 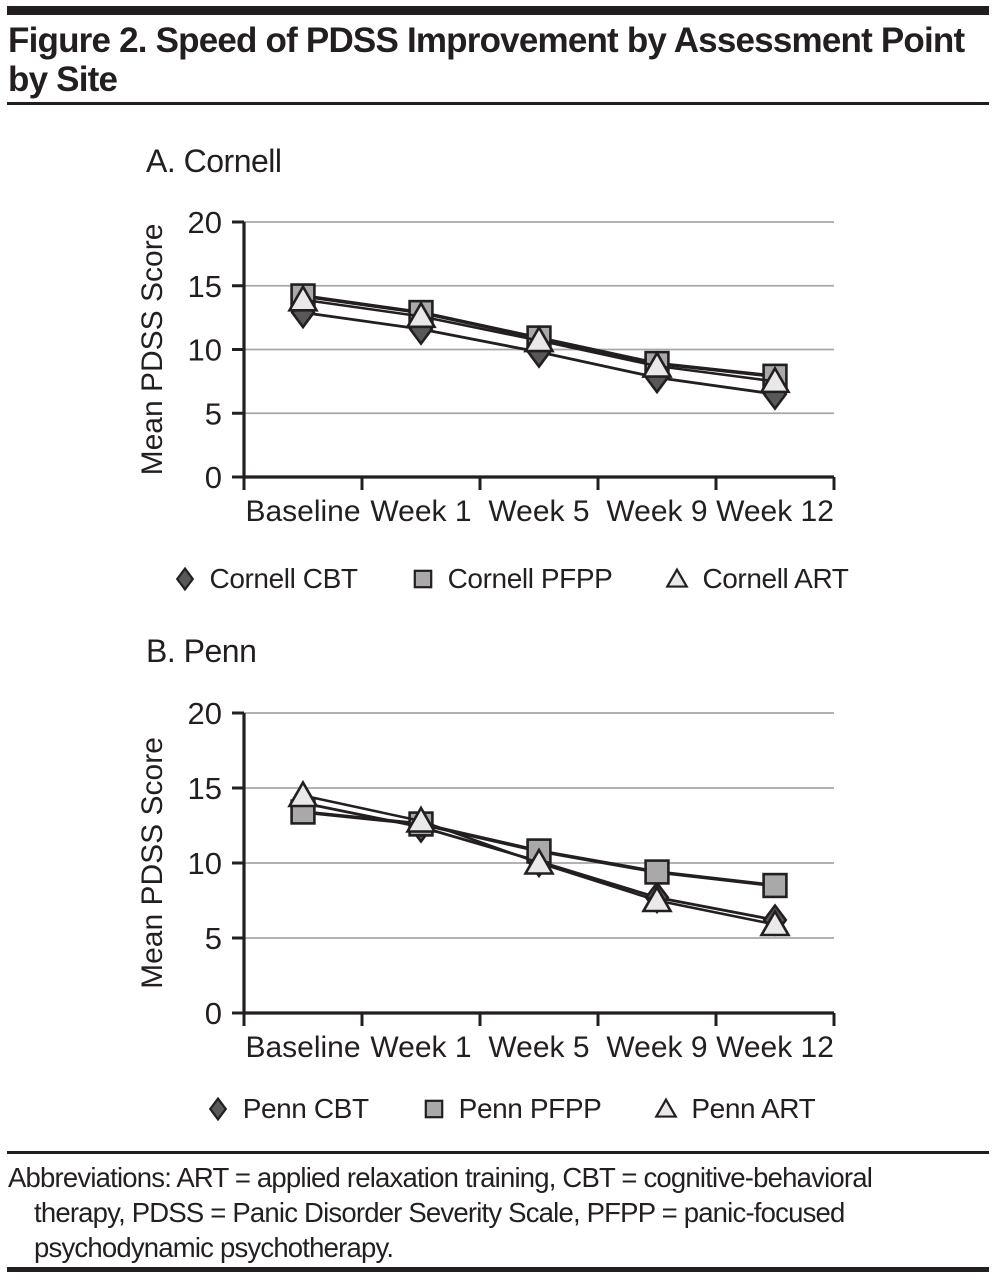 I want to click on series-penn-art, so click(x=539, y=858).